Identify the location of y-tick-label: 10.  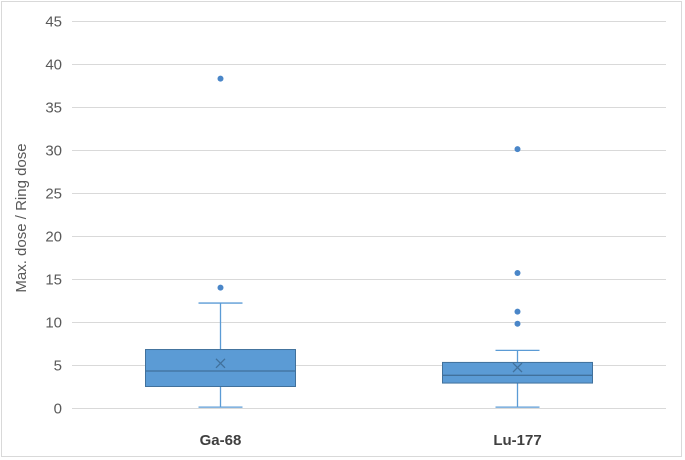
(53, 323).